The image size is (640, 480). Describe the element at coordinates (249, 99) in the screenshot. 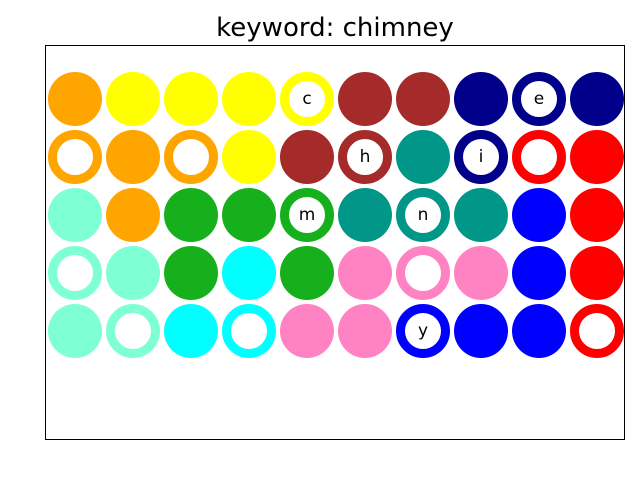

I see `circle-cell-r1-c4` at that location.